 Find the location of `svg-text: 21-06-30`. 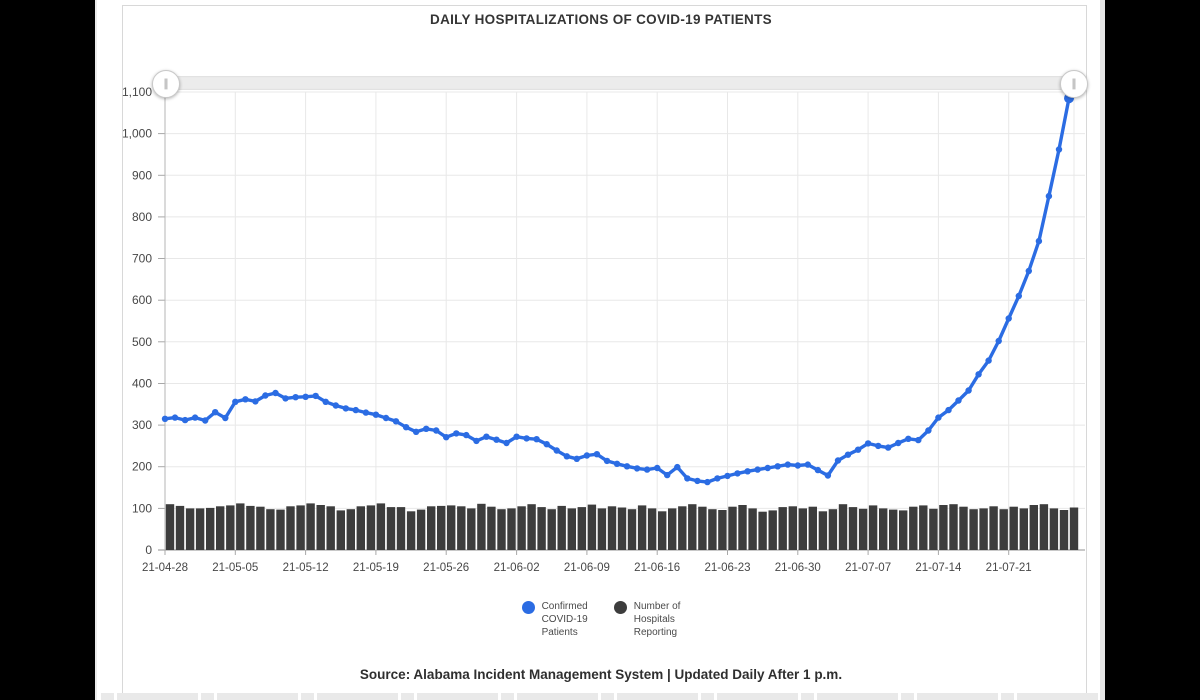

svg-text: 21-06-30 is located at coordinates (798, 568).